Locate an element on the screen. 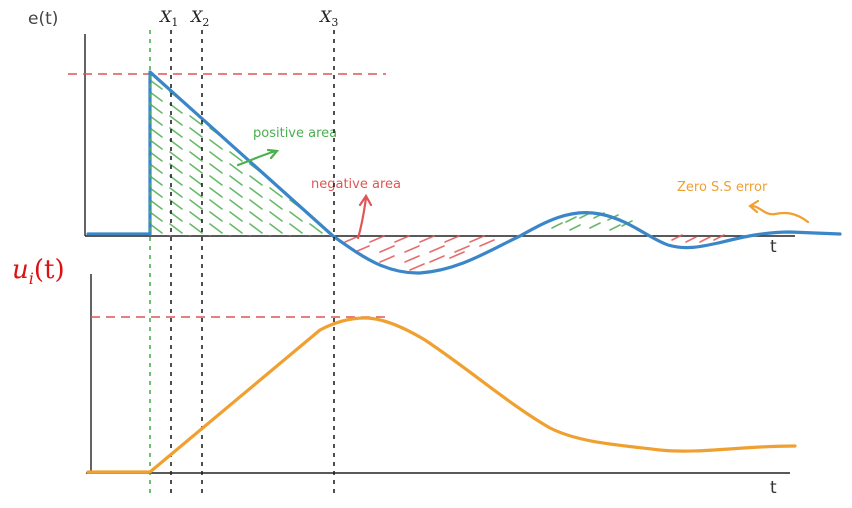 The width and height of the screenshot is (852, 508). x1-marker-label: X1 is located at coordinates (168, 18).